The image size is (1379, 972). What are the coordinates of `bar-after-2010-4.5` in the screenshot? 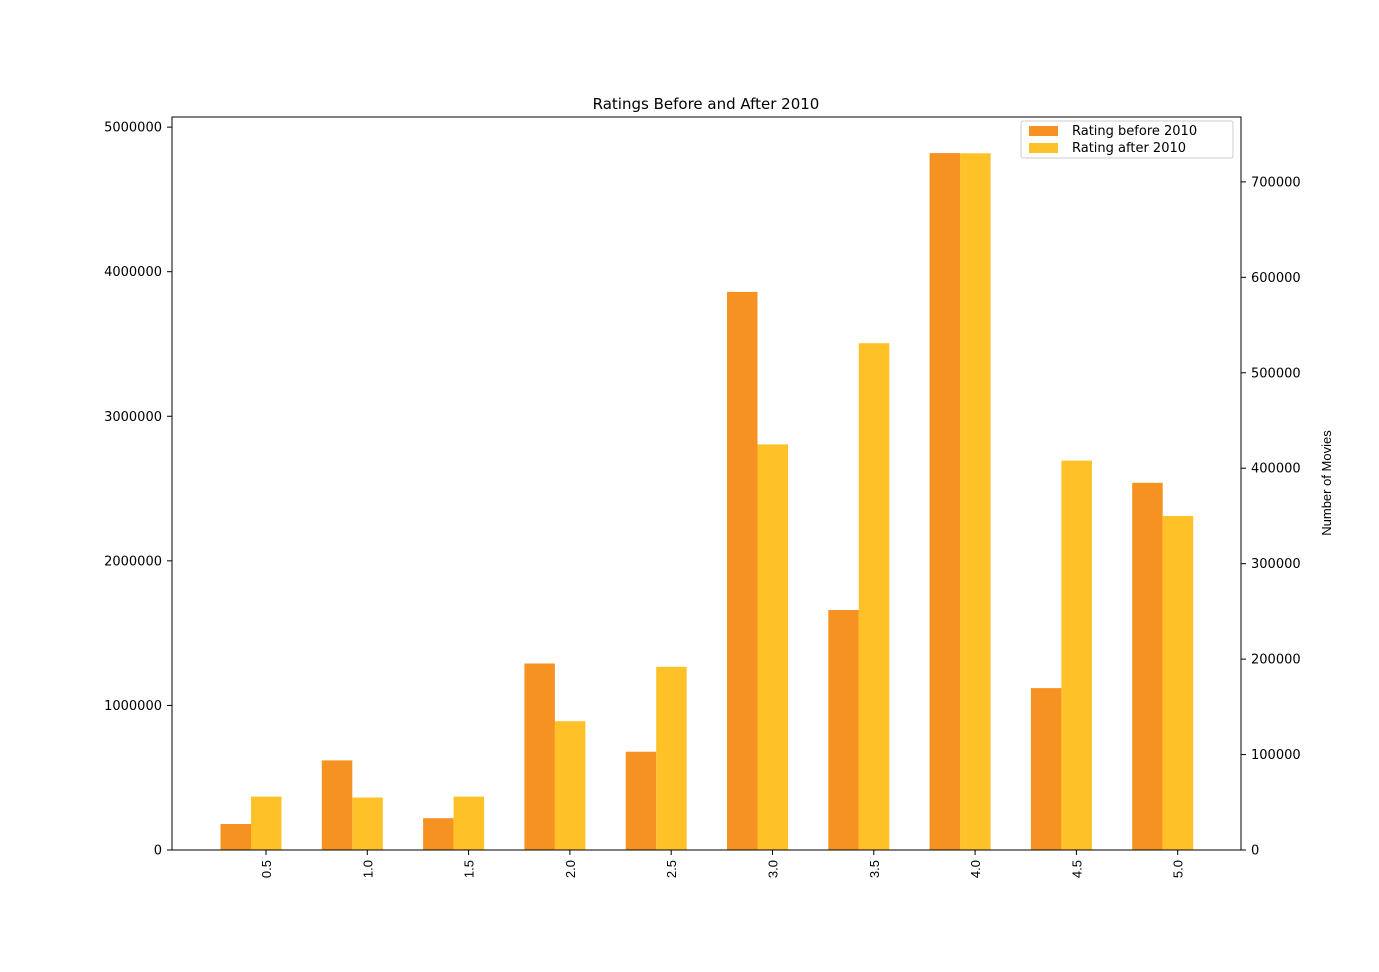 It's located at (1076, 655).